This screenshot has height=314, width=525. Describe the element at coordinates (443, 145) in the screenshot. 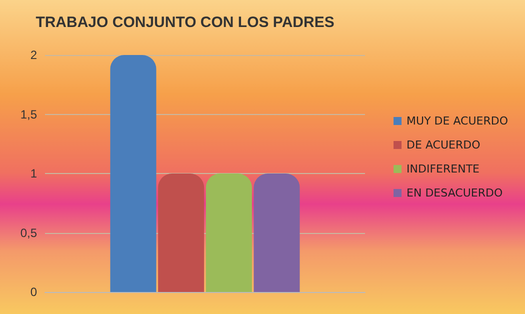

I see `legend-label: DE ACUERDO` at that location.